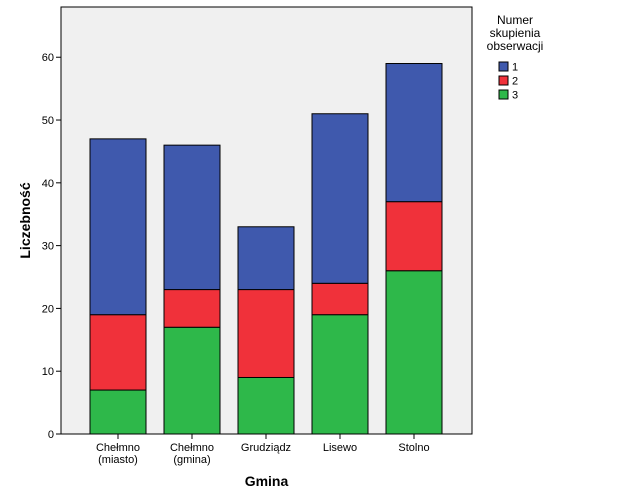 The image size is (629, 504). Describe the element at coordinates (340, 448) in the screenshot. I see `x-tick-label: Lisewo` at that location.